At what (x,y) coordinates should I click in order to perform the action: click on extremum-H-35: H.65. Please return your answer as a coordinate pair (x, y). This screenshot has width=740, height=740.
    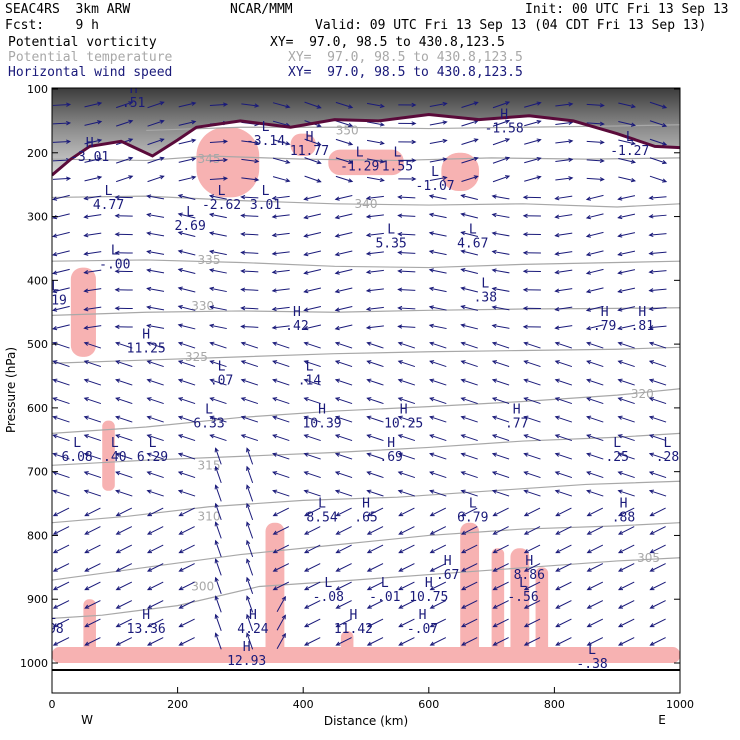
    Looking at the image, I should click on (365, 511).